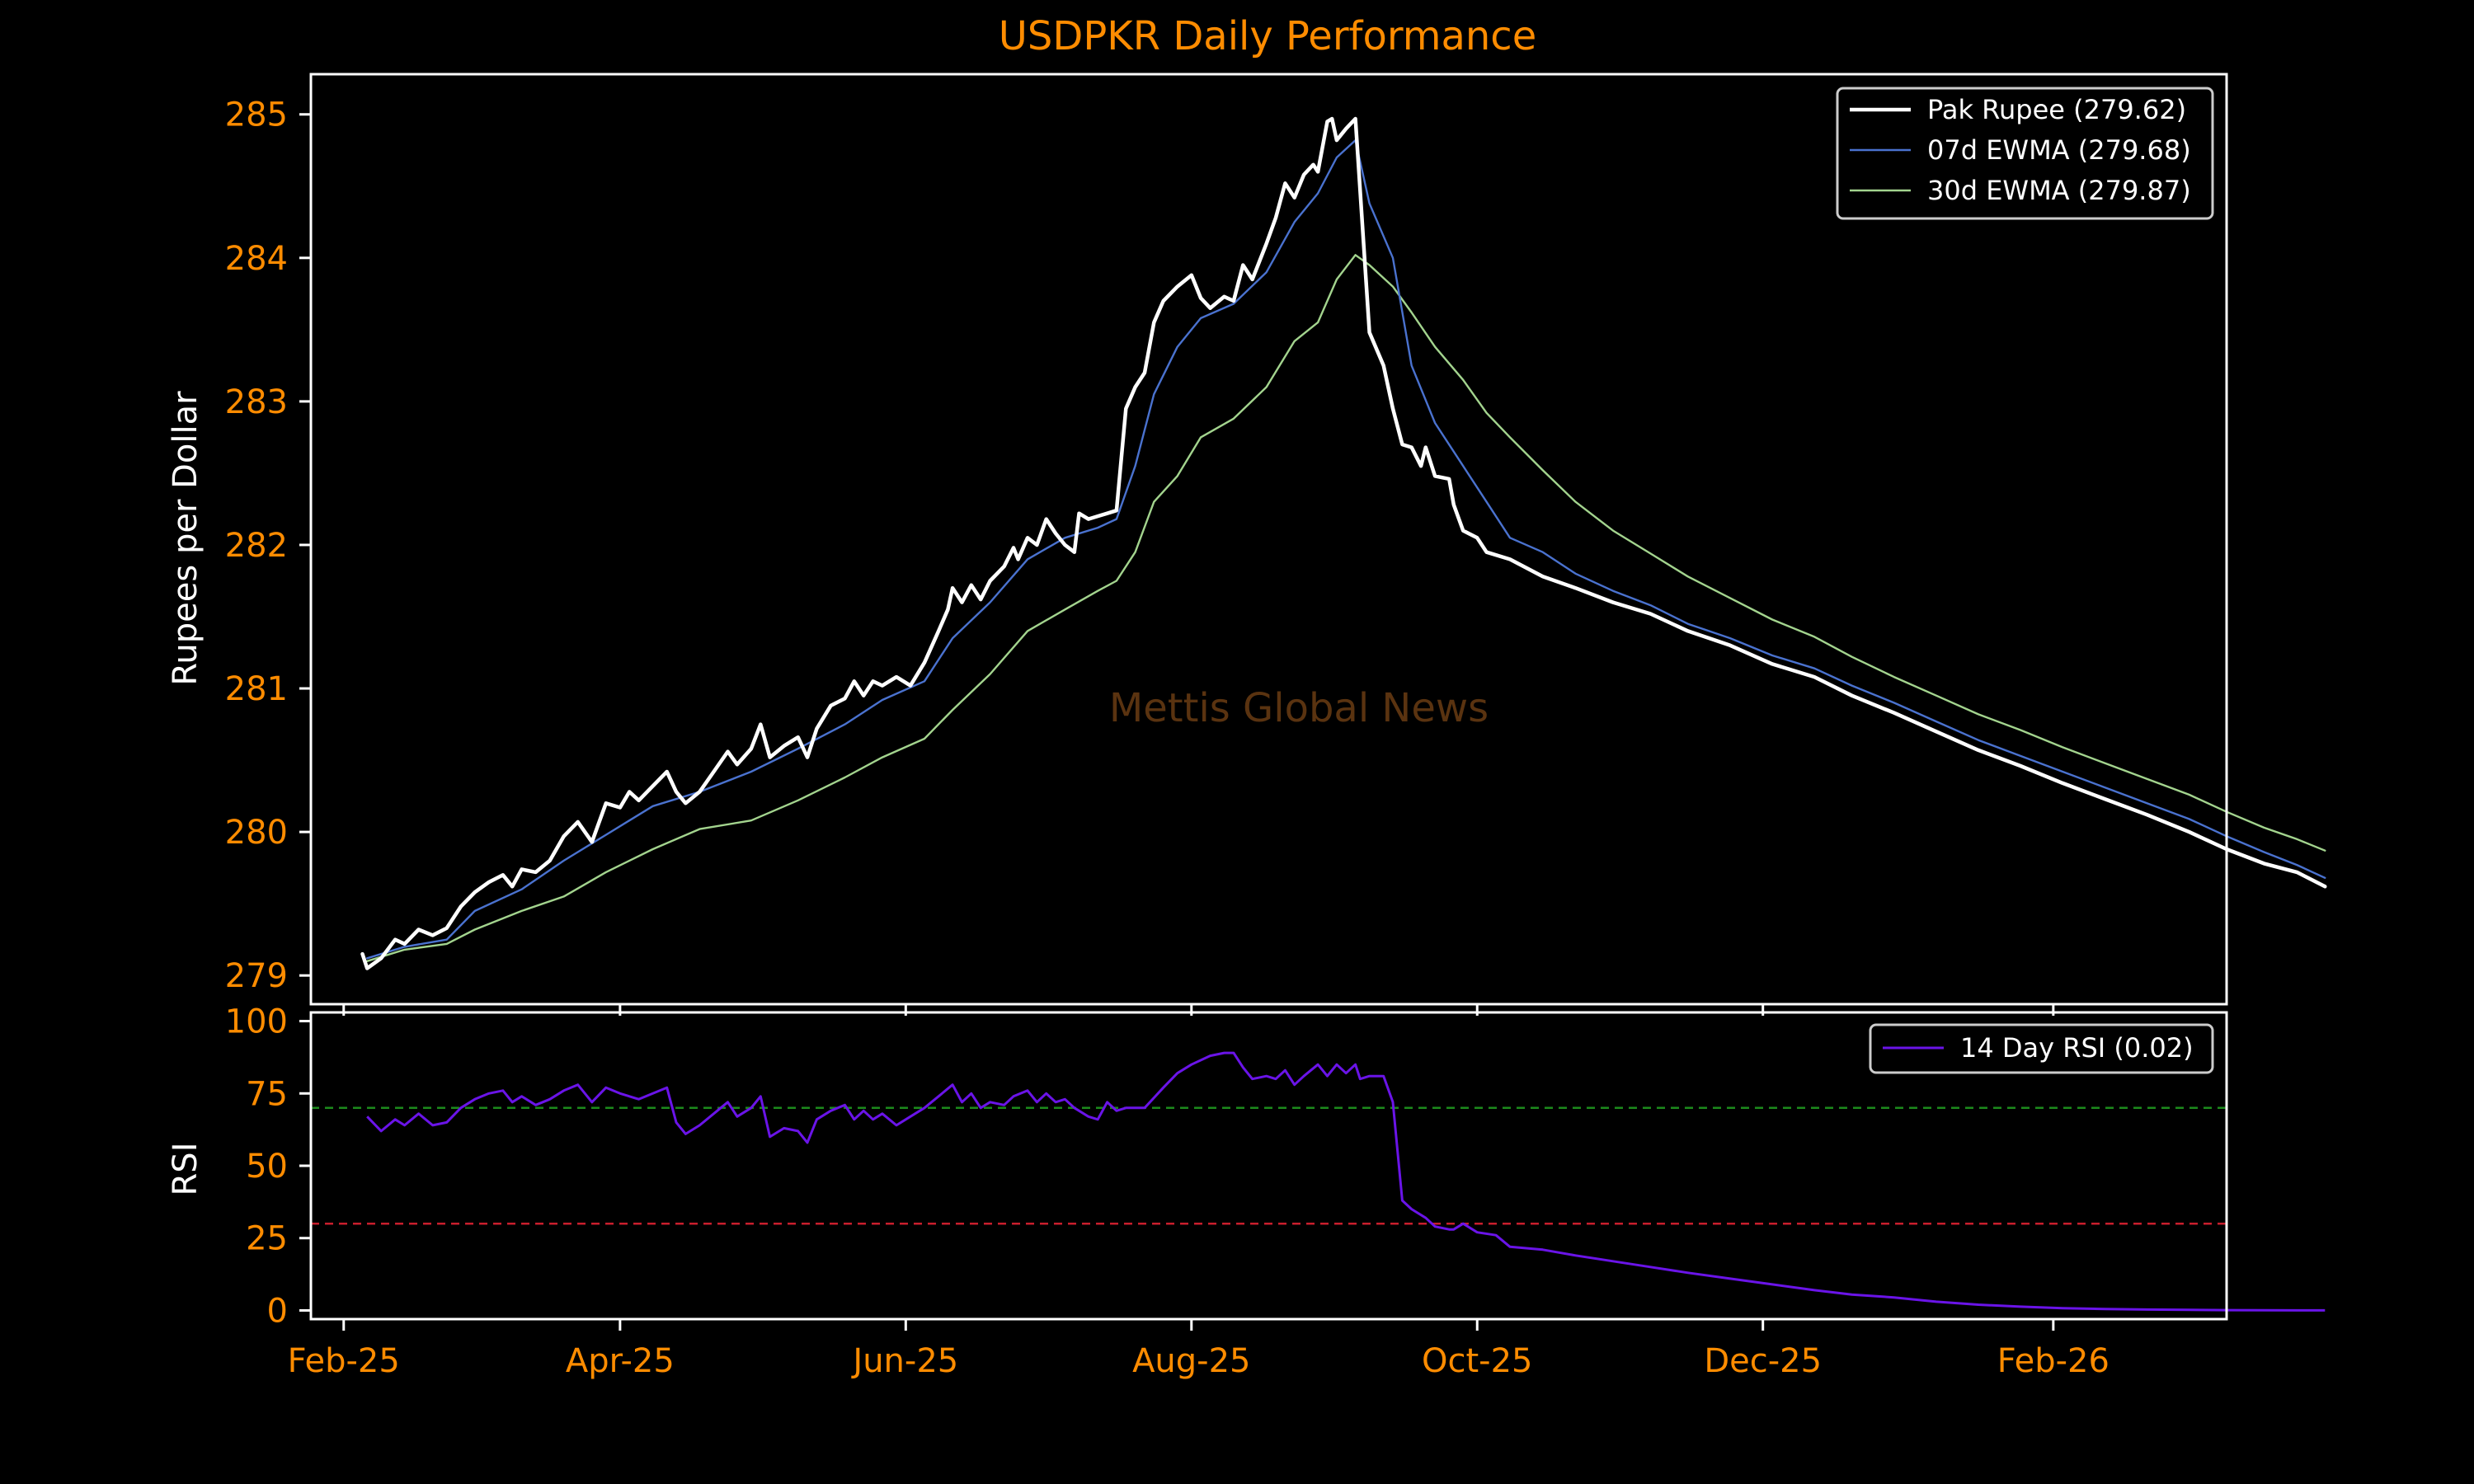  What do you see at coordinates (1477, 1361) in the screenshot?
I see `x-tick-label: Oct-25` at bounding box center [1477, 1361].